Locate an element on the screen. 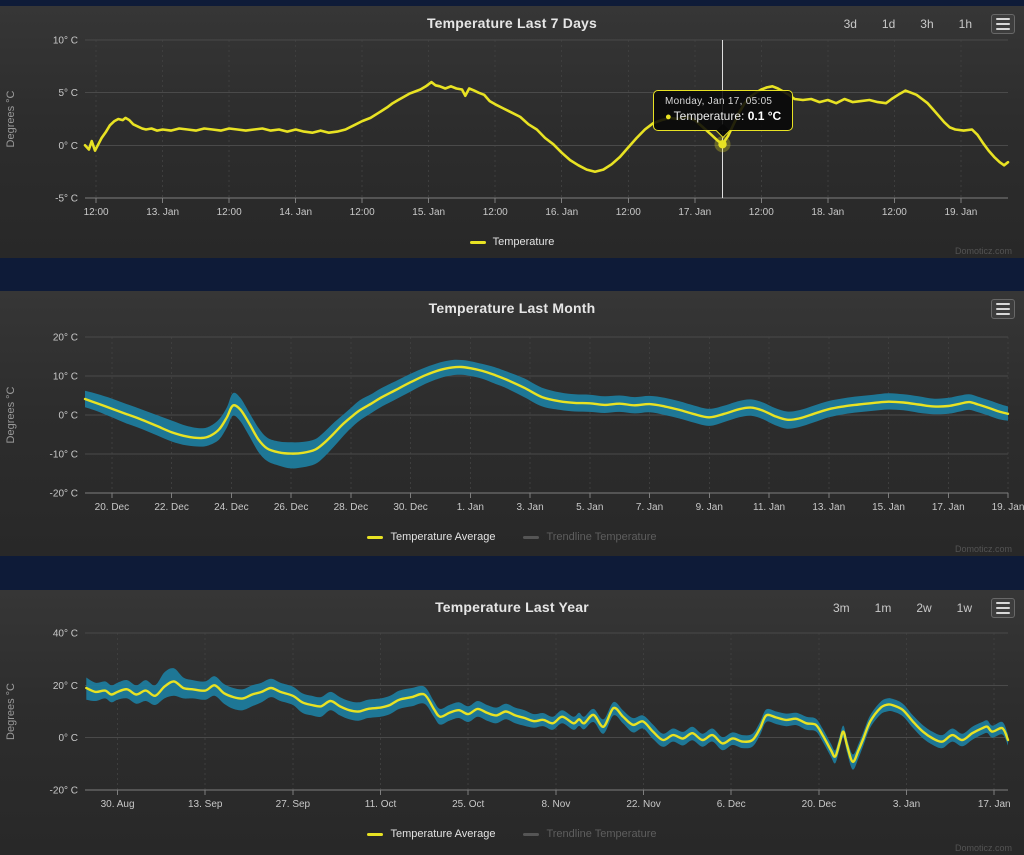  legend-label: Temperature is located at coordinates (523, 242).